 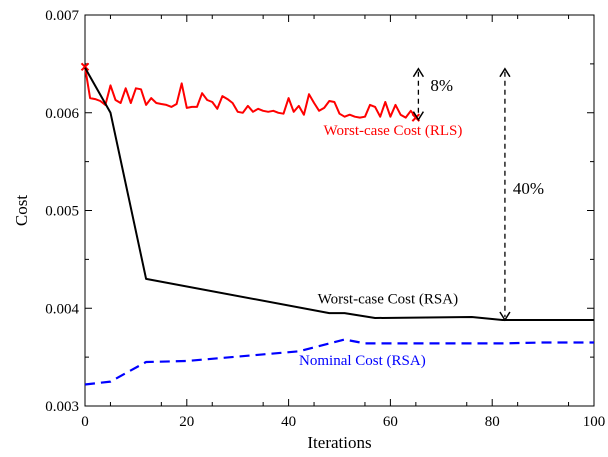 What do you see at coordinates (186, 422) in the screenshot?
I see `x-tick-label: 20` at bounding box center [186, 422].